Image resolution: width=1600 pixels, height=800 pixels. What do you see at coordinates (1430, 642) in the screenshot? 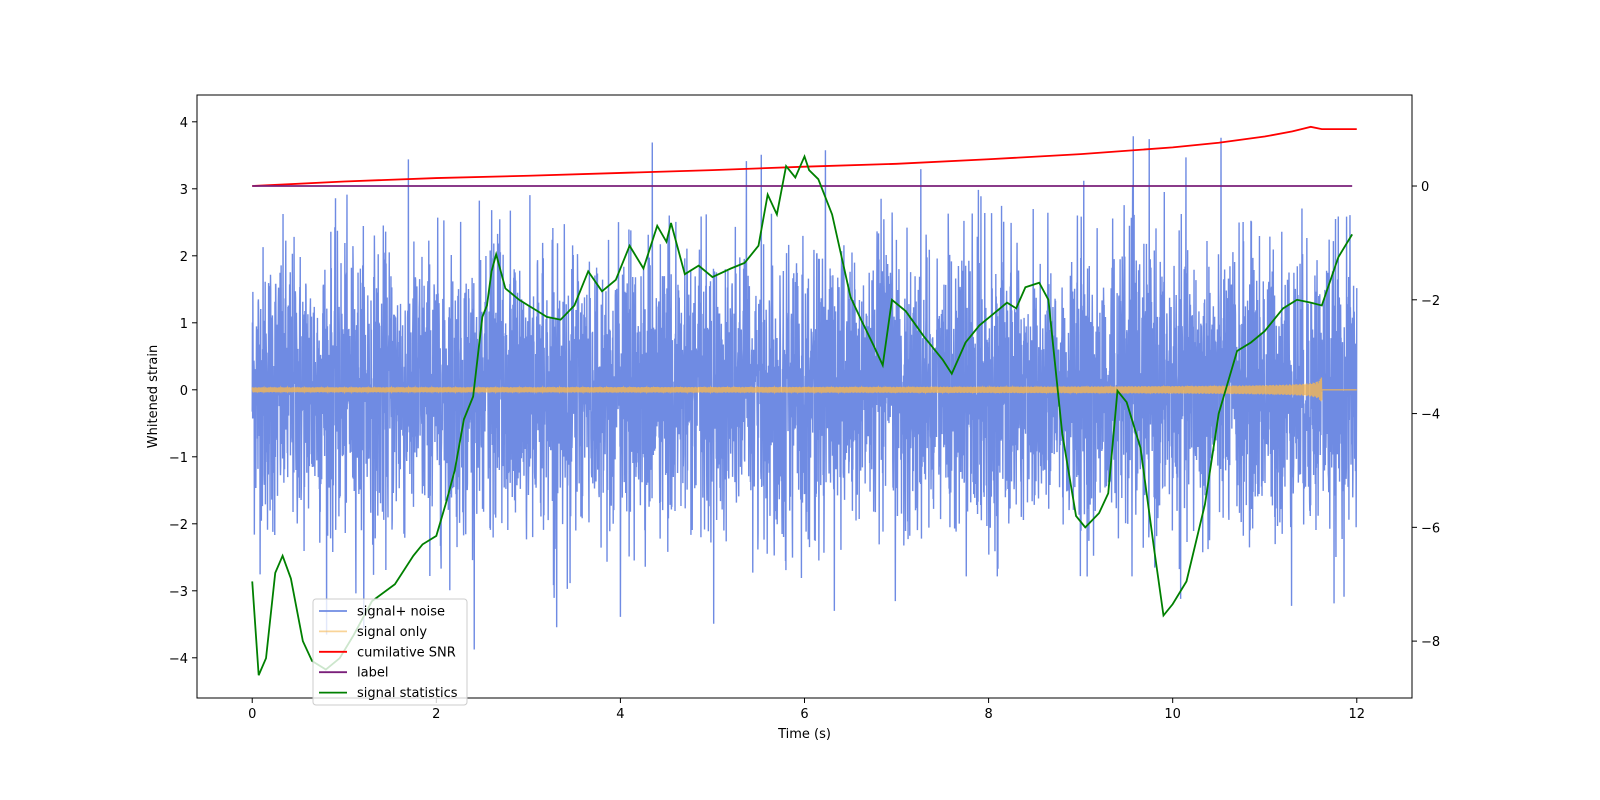
I see `y2-tick-label: −8` at bounding box center [1430, 642].